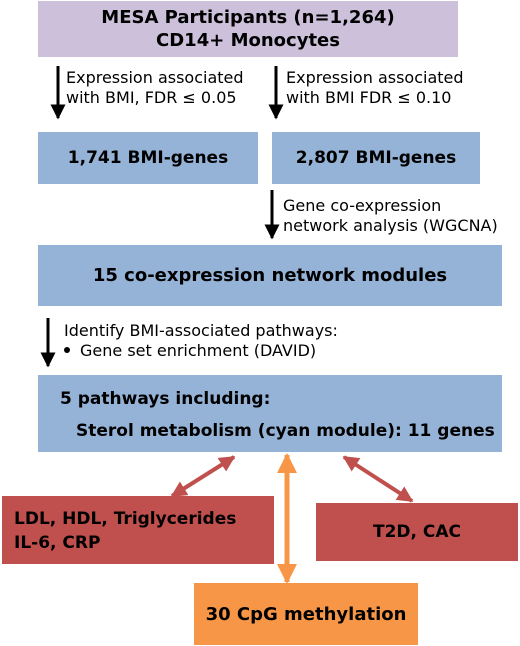 The image size is (520, 646). I want to click on bullet-icon, so click(67, 349).